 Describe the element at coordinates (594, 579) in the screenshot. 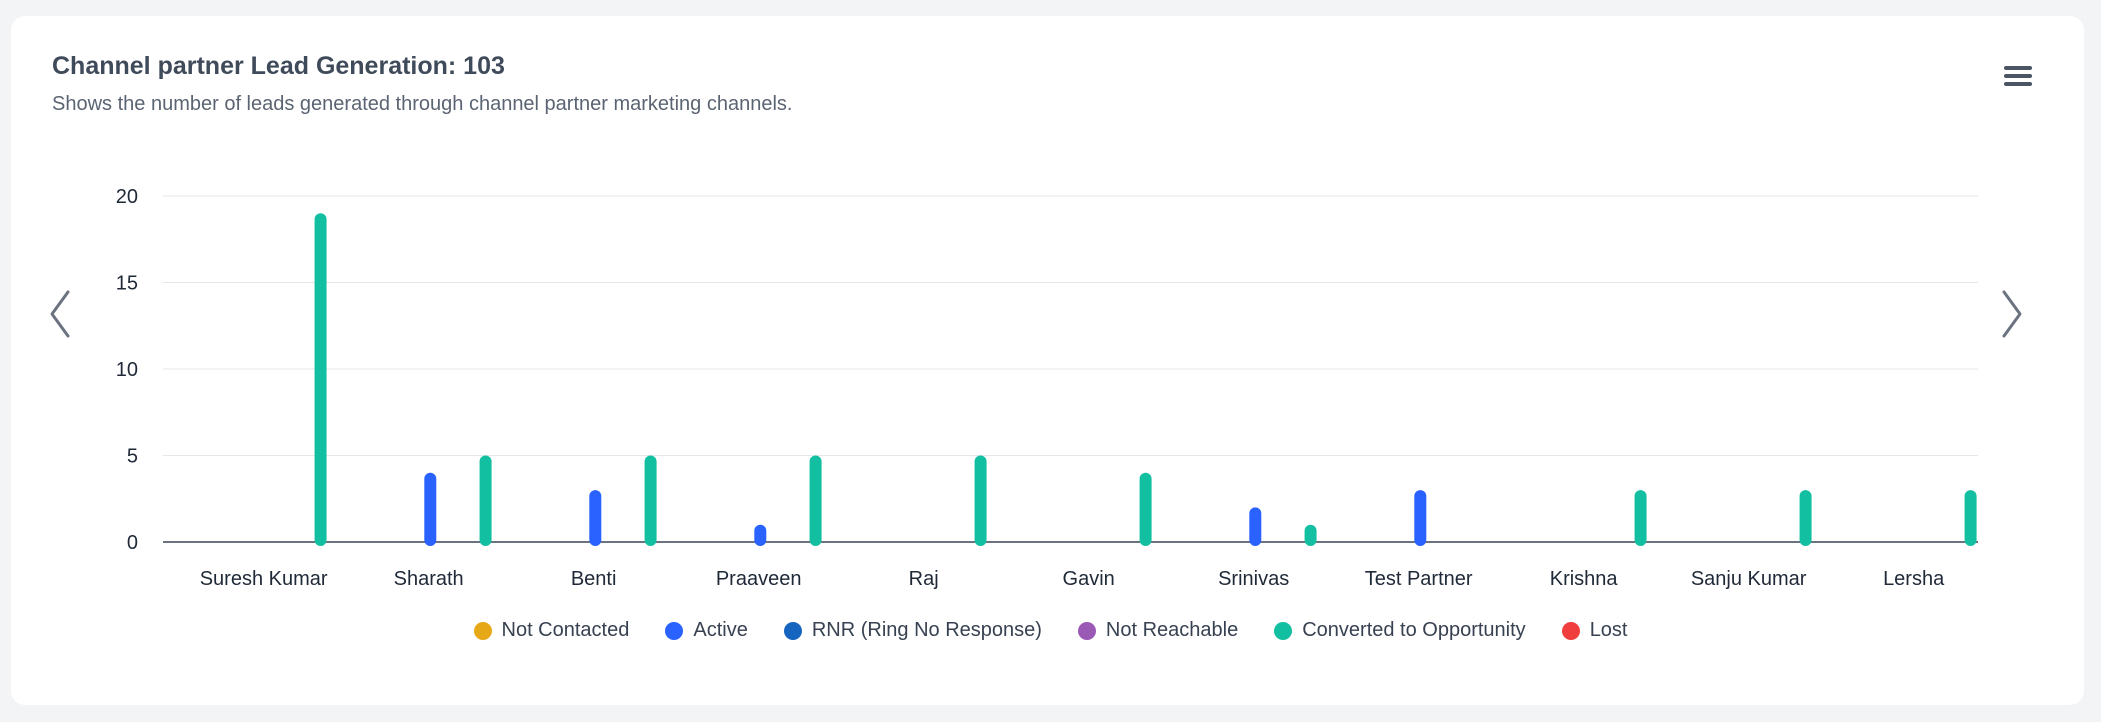

I see `x-tick-label: Benti` at that location.